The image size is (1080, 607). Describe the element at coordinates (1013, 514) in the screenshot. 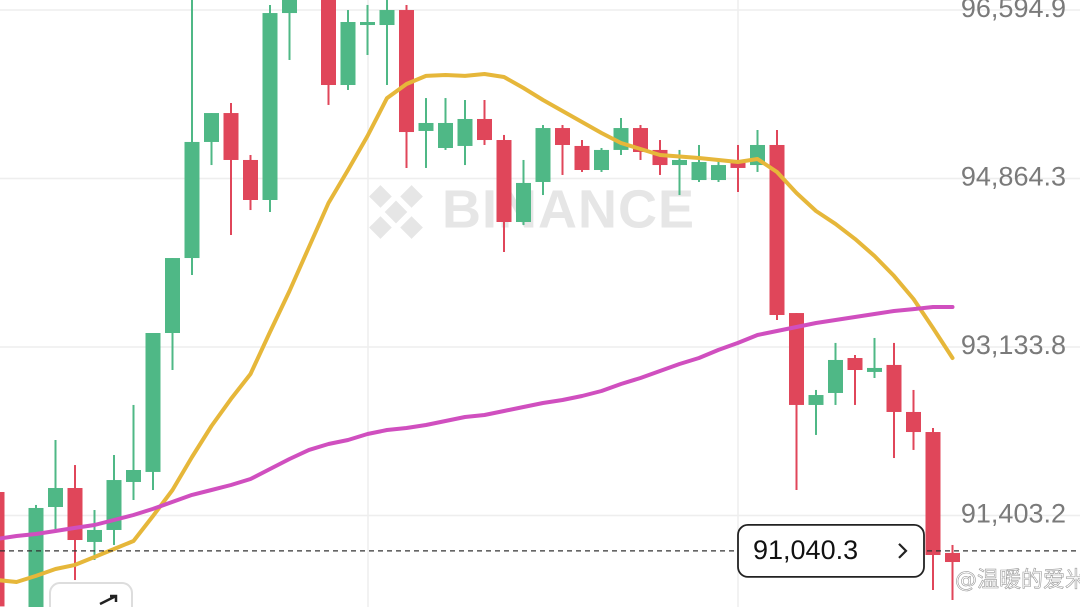

I see `y-tick-label: 91,403.2` at that location.